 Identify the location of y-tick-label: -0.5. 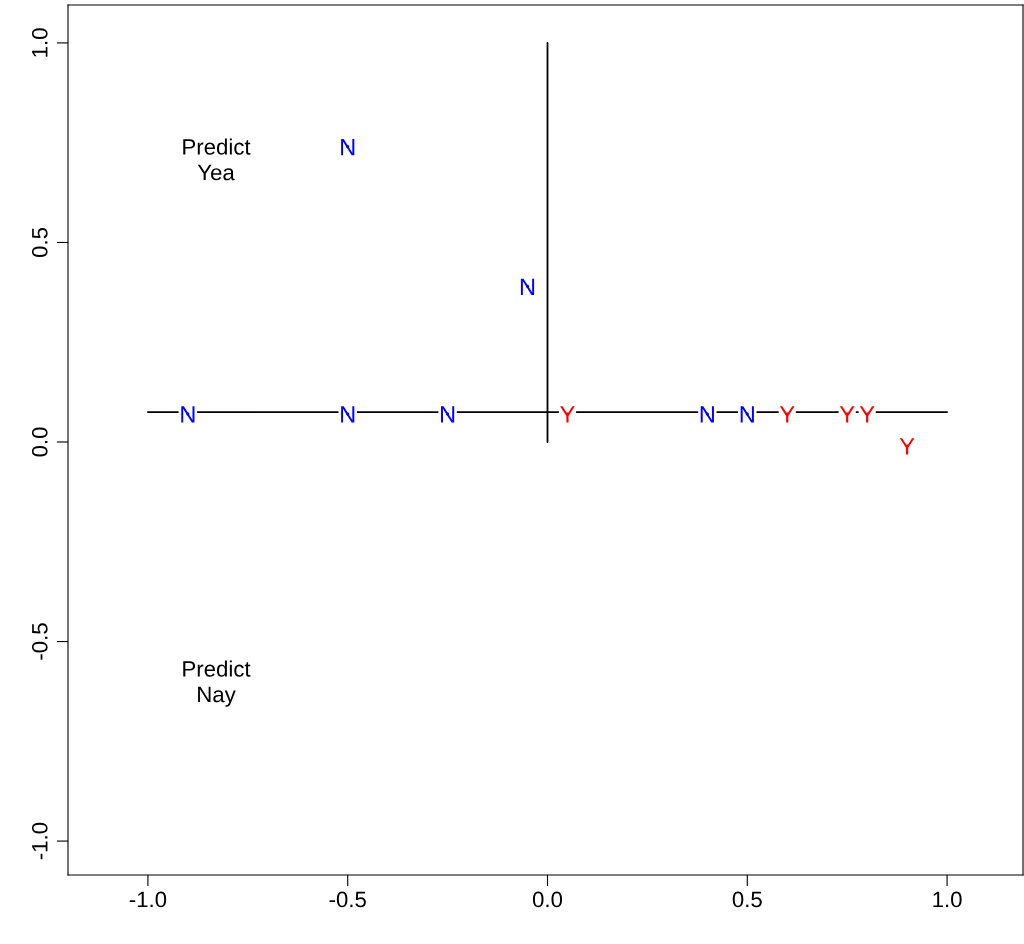
(39, 641).